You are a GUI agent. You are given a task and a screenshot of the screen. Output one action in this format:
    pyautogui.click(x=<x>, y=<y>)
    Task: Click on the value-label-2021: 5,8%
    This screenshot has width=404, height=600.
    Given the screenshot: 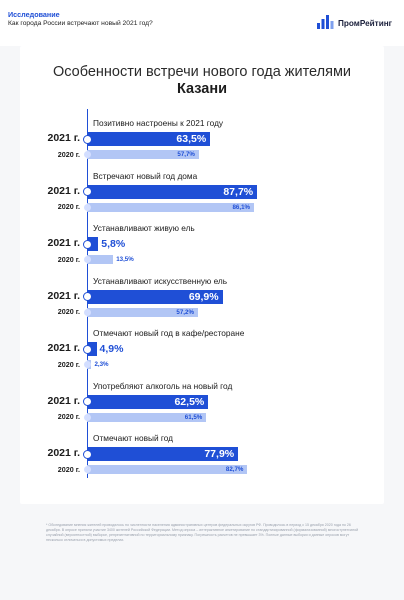 What is the action you would take?
    pyautogui.click(x=113, y=244)
    